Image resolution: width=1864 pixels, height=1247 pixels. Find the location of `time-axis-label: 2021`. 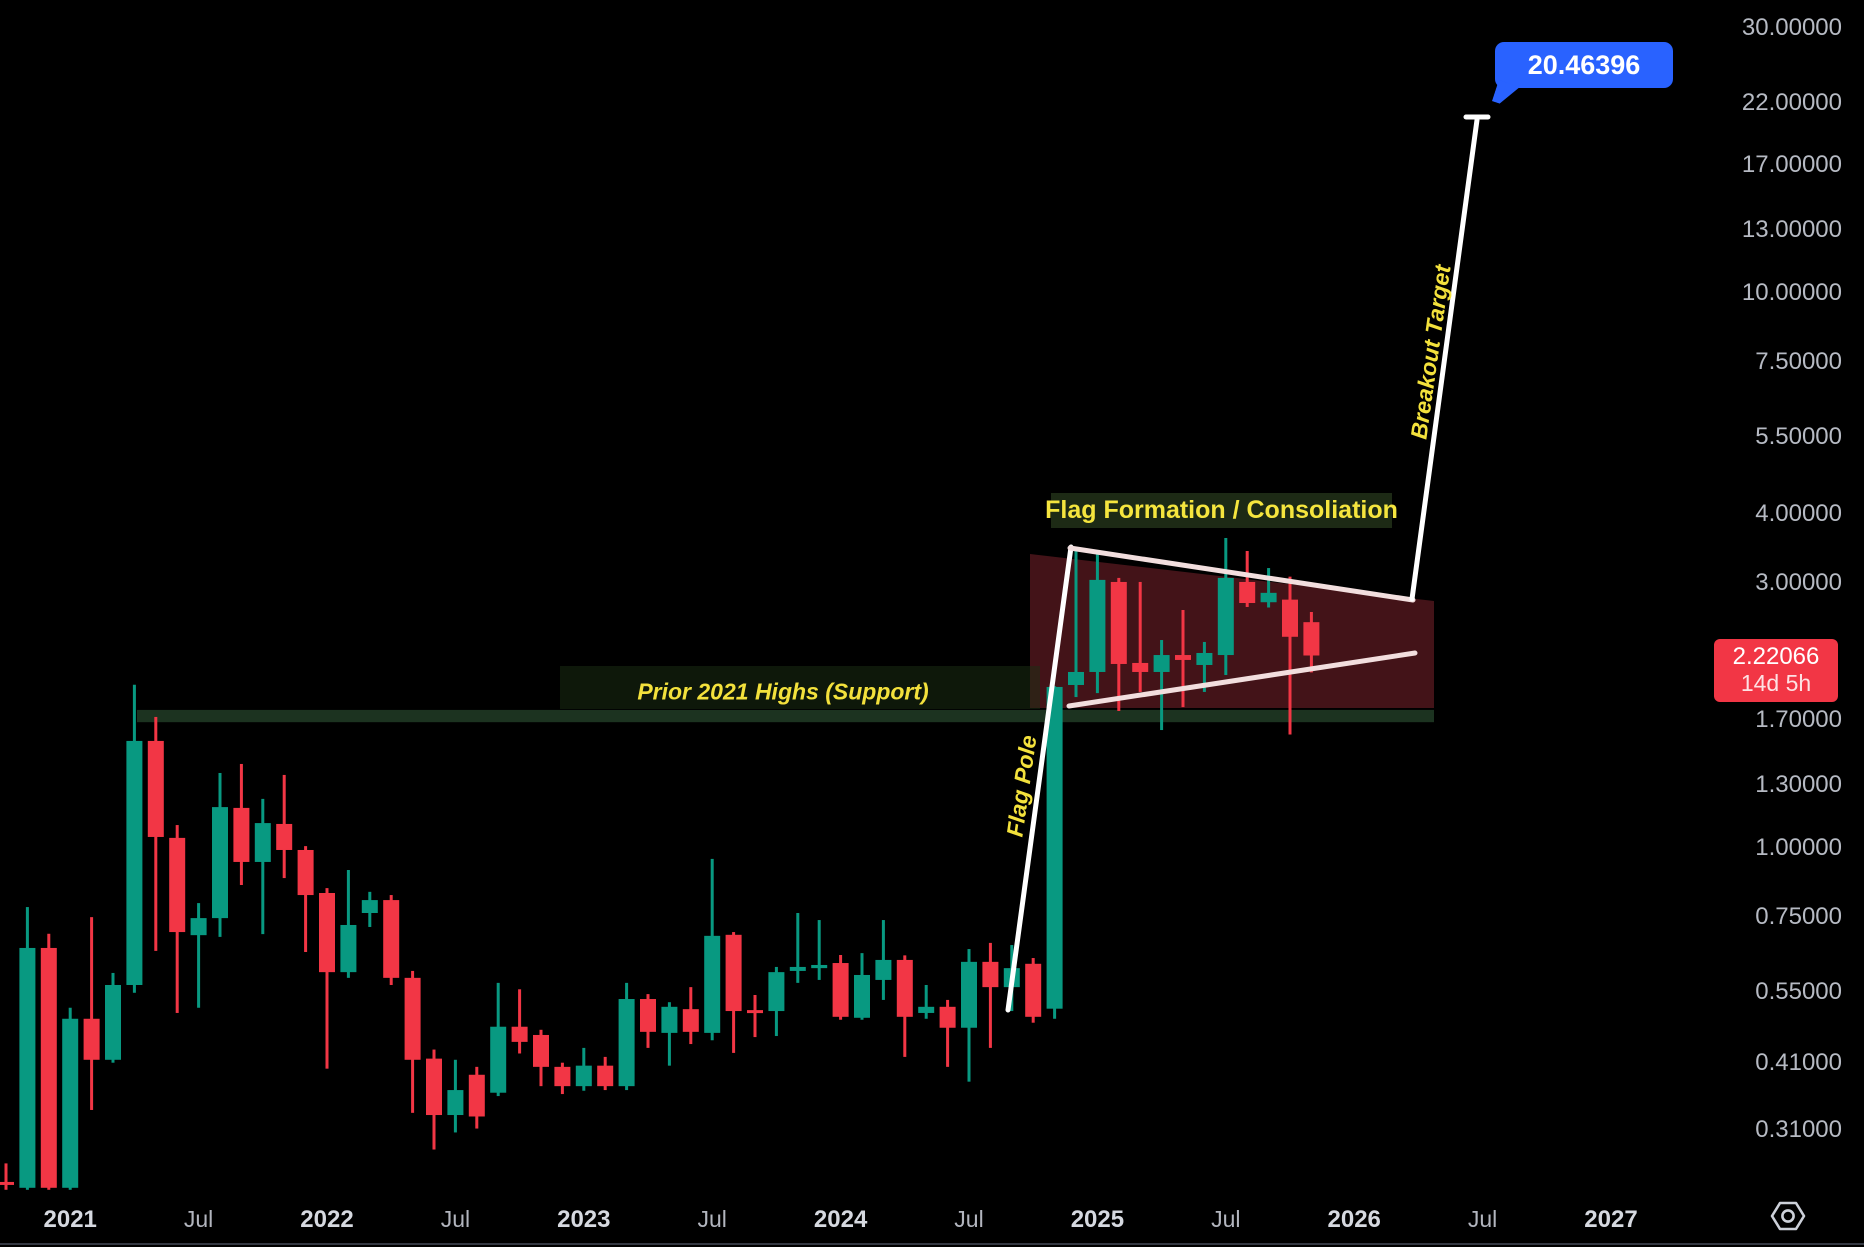

time-axis-label: 2021 is located at coordinates (70, 1219).